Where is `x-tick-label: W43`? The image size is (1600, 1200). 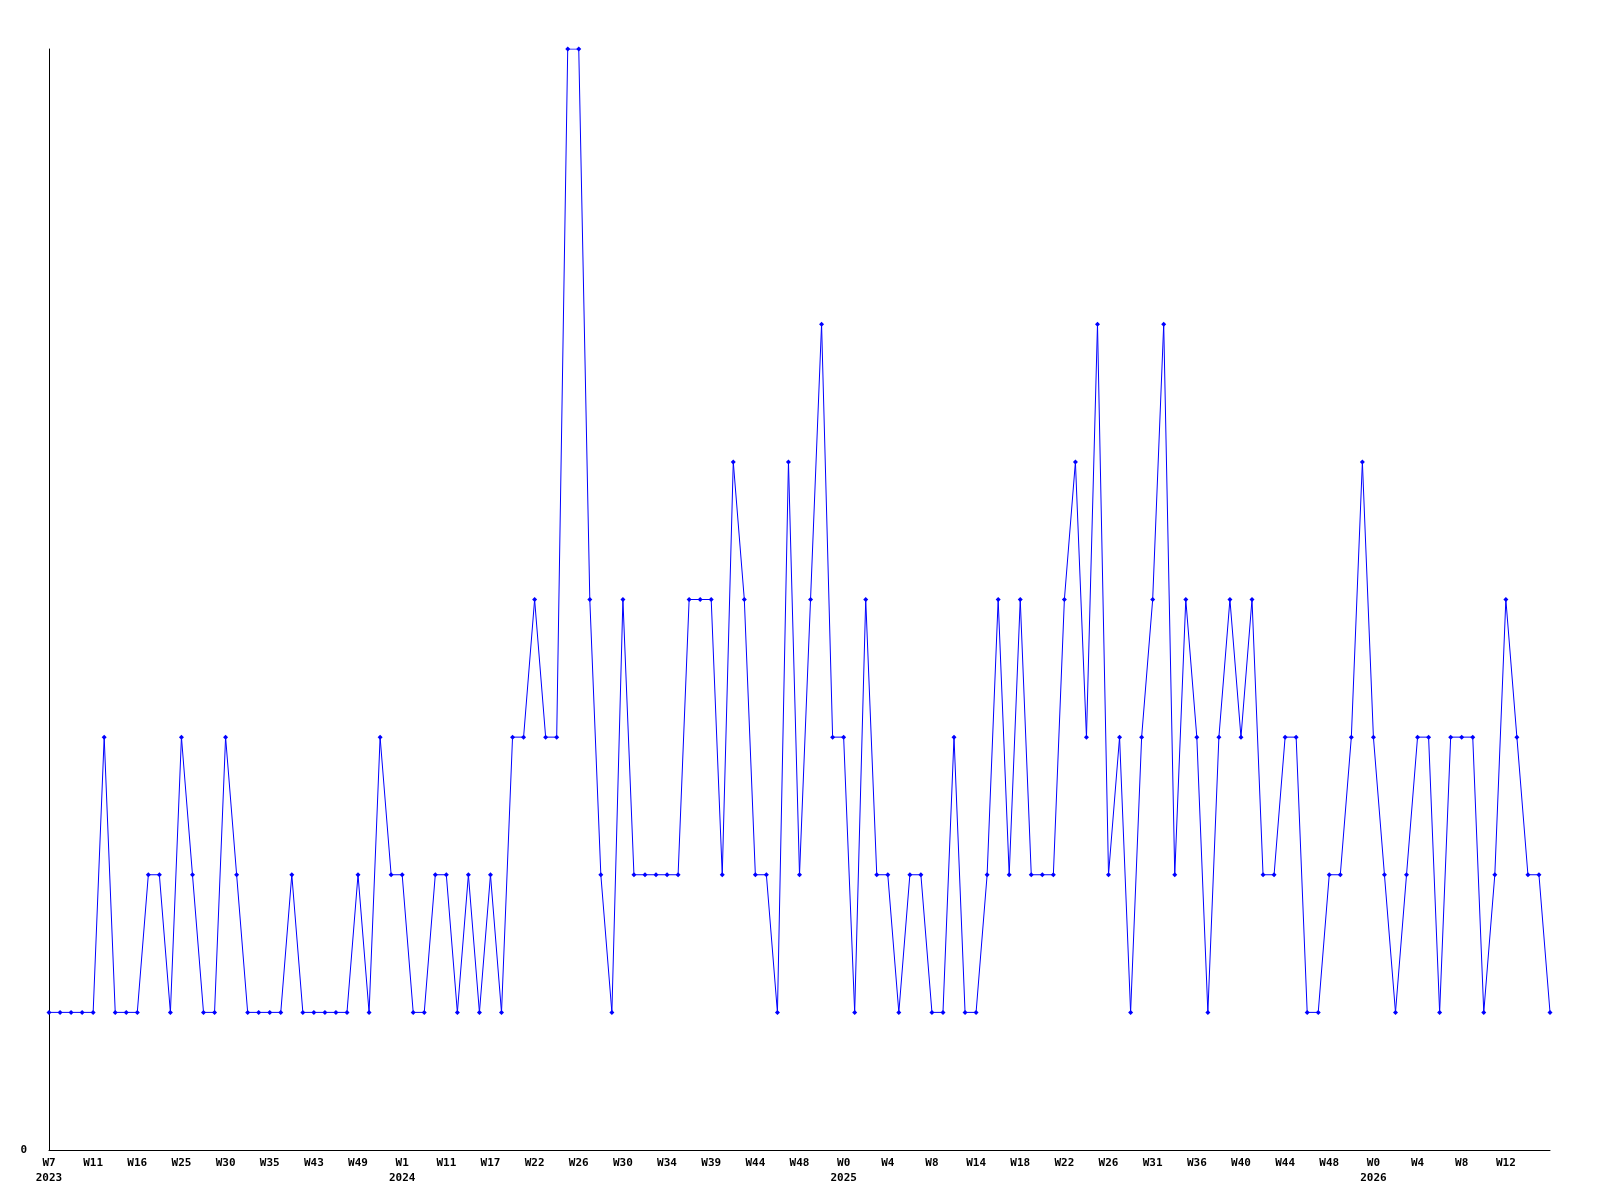
x-tick-label: W43 is located at coordinates (313, 1162).